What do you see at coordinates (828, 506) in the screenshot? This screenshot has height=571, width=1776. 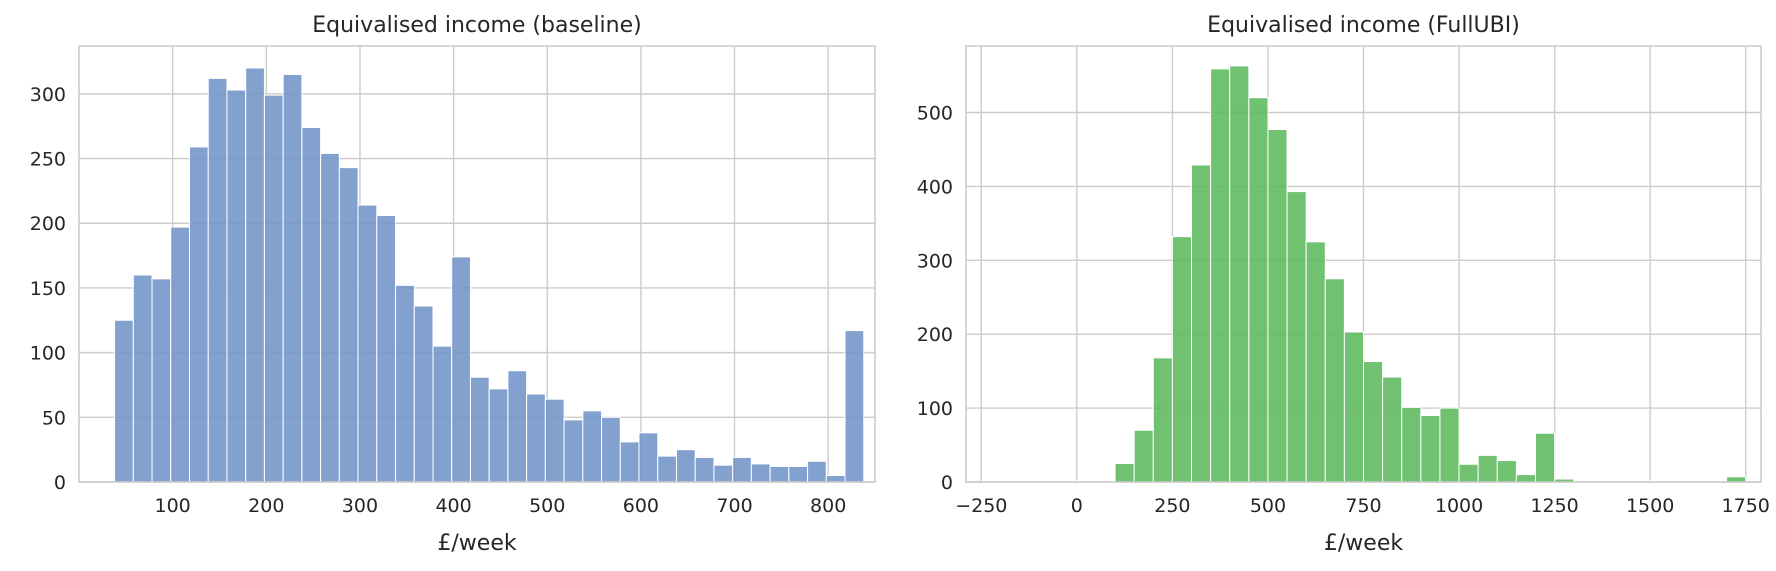 I see `x-tick-label: 800` at bounding box center [828, 506].